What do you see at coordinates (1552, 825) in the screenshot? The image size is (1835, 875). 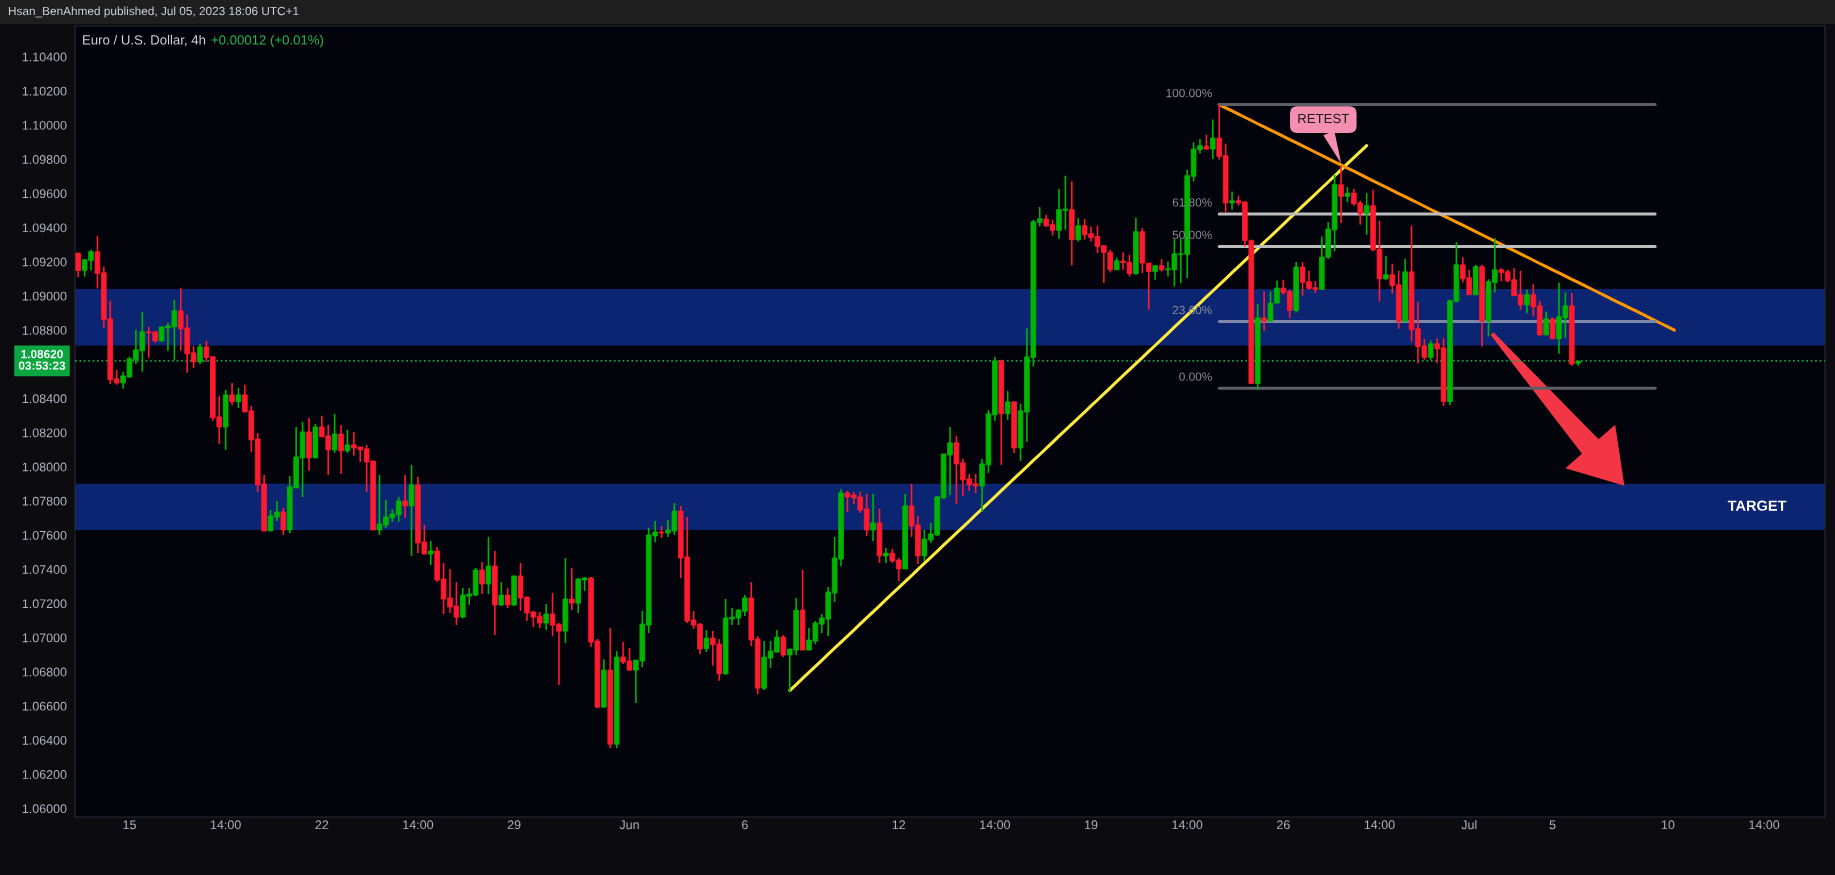 I see `x-tick-label: 5` at bounding box center [1552, 825].